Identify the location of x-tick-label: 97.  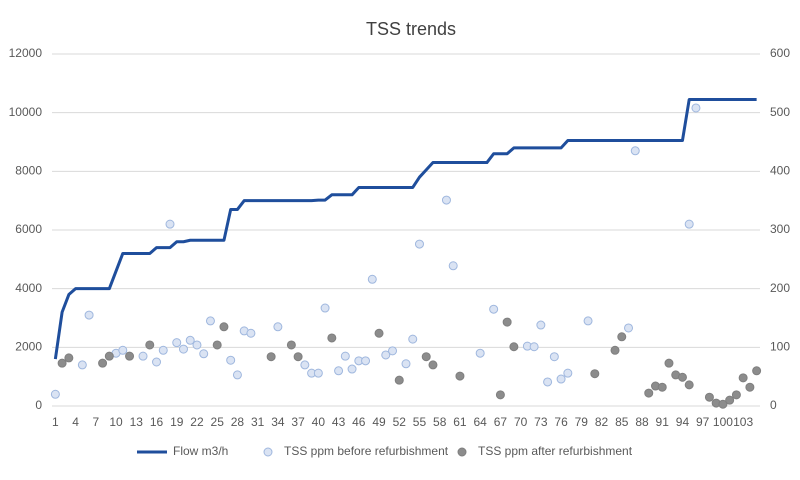
(703, 422).